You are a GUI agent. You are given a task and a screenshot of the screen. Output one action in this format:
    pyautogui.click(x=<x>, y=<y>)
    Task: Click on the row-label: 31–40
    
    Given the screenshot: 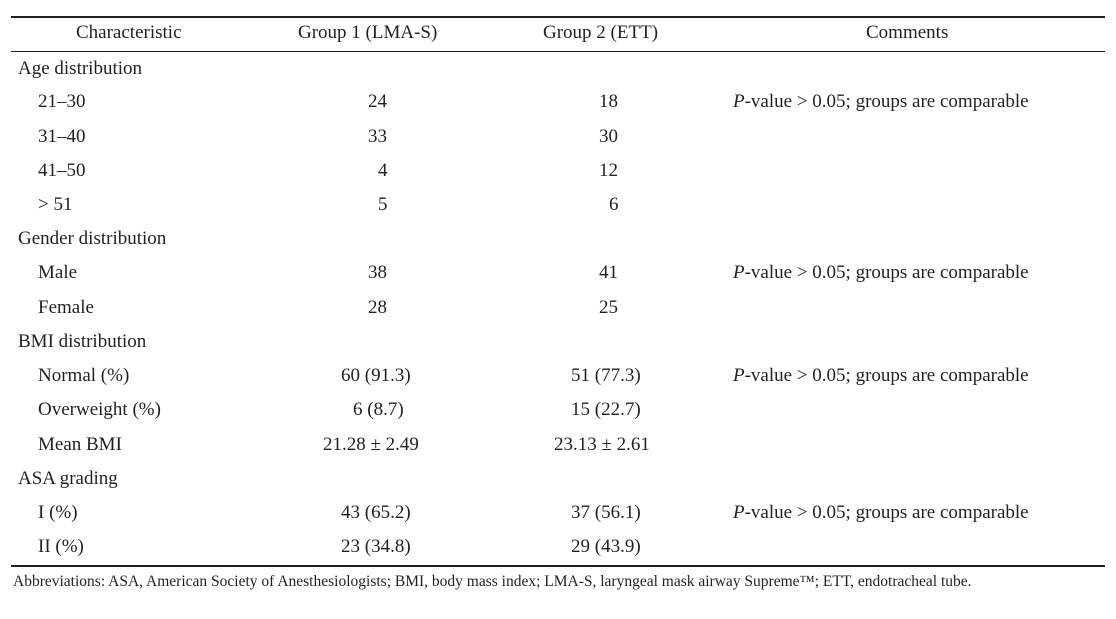 What is the action you would take?
    pyautogui.click(x=62, y=136)
    